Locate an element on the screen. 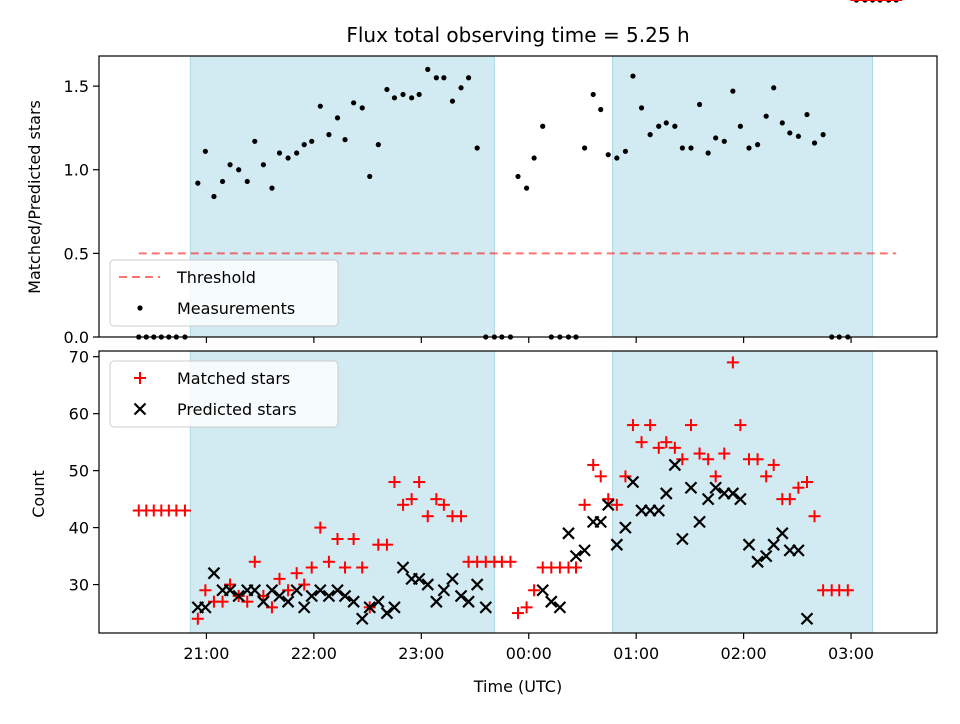 This screenshot has height=724, width=960. legend-matched-marker is located at coordinates (140, 378).